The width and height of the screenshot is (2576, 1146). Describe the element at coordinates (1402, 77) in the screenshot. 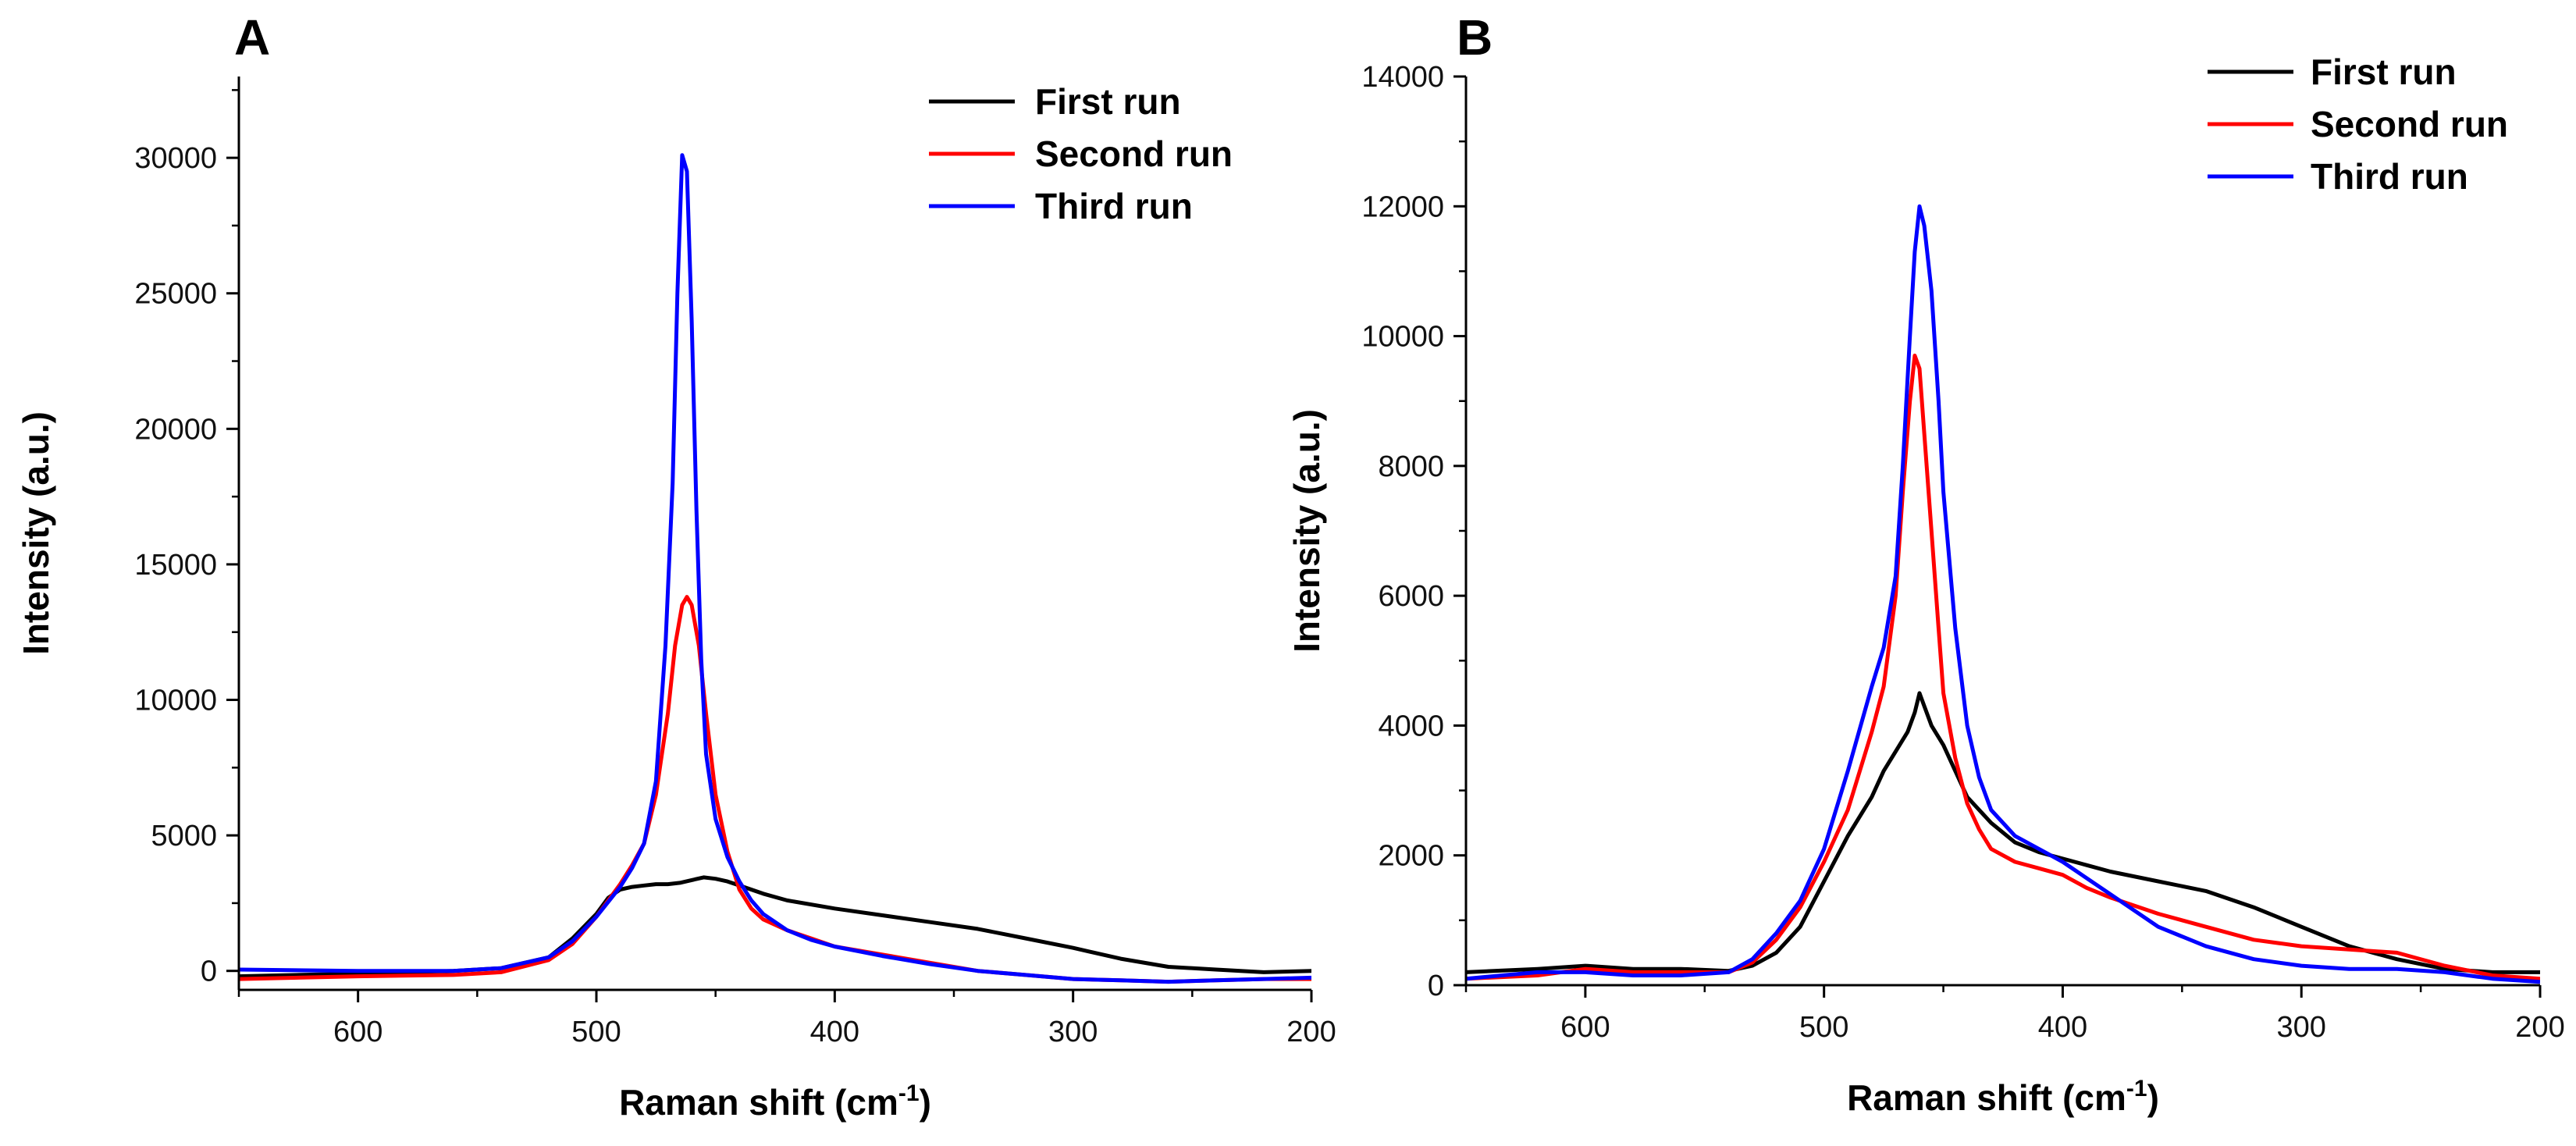

I see `panel-b-y-tick-label: 14000` at that location.